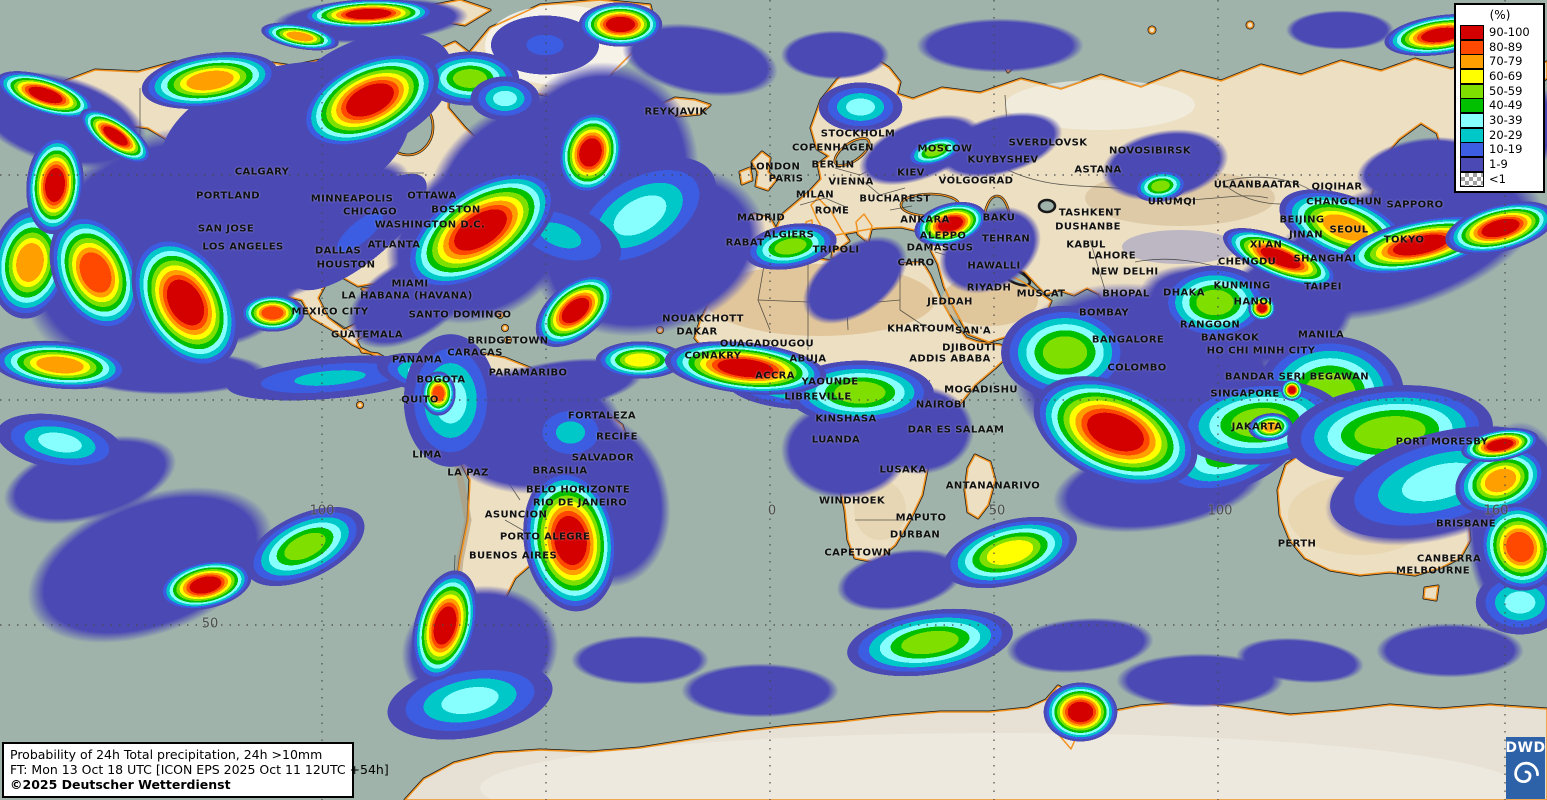  I want to click on legend-label: 10-19, so click(1506, 149).